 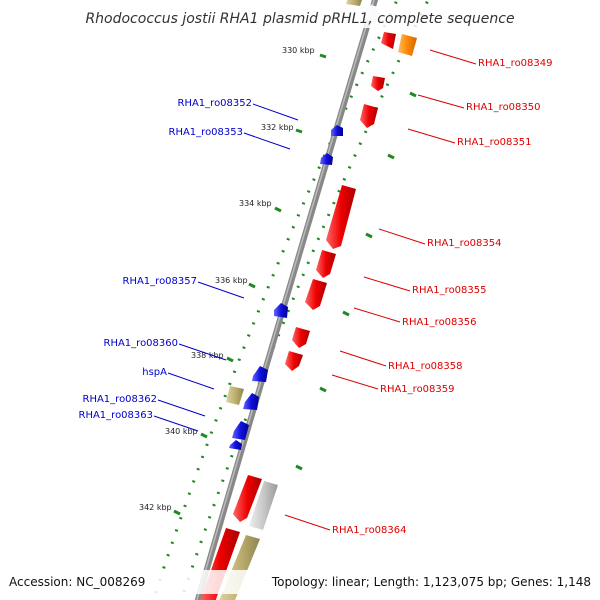 What do you see at coordinates (281, 310) in the screenshot?
I see `gene-ro08357` at bounding box center [281, 310].